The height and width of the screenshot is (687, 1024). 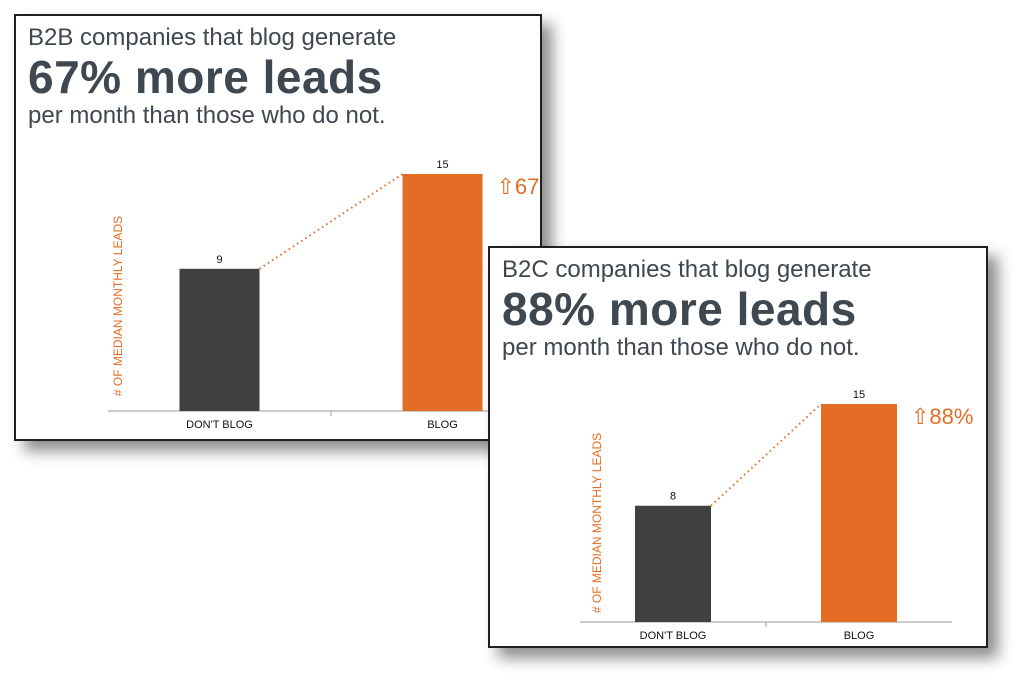 What do you see at coordinates (207, 115) in the screenshot?
I see `b2b-heading-line3: per month than those who do not.` at bounding box center [207, 115].